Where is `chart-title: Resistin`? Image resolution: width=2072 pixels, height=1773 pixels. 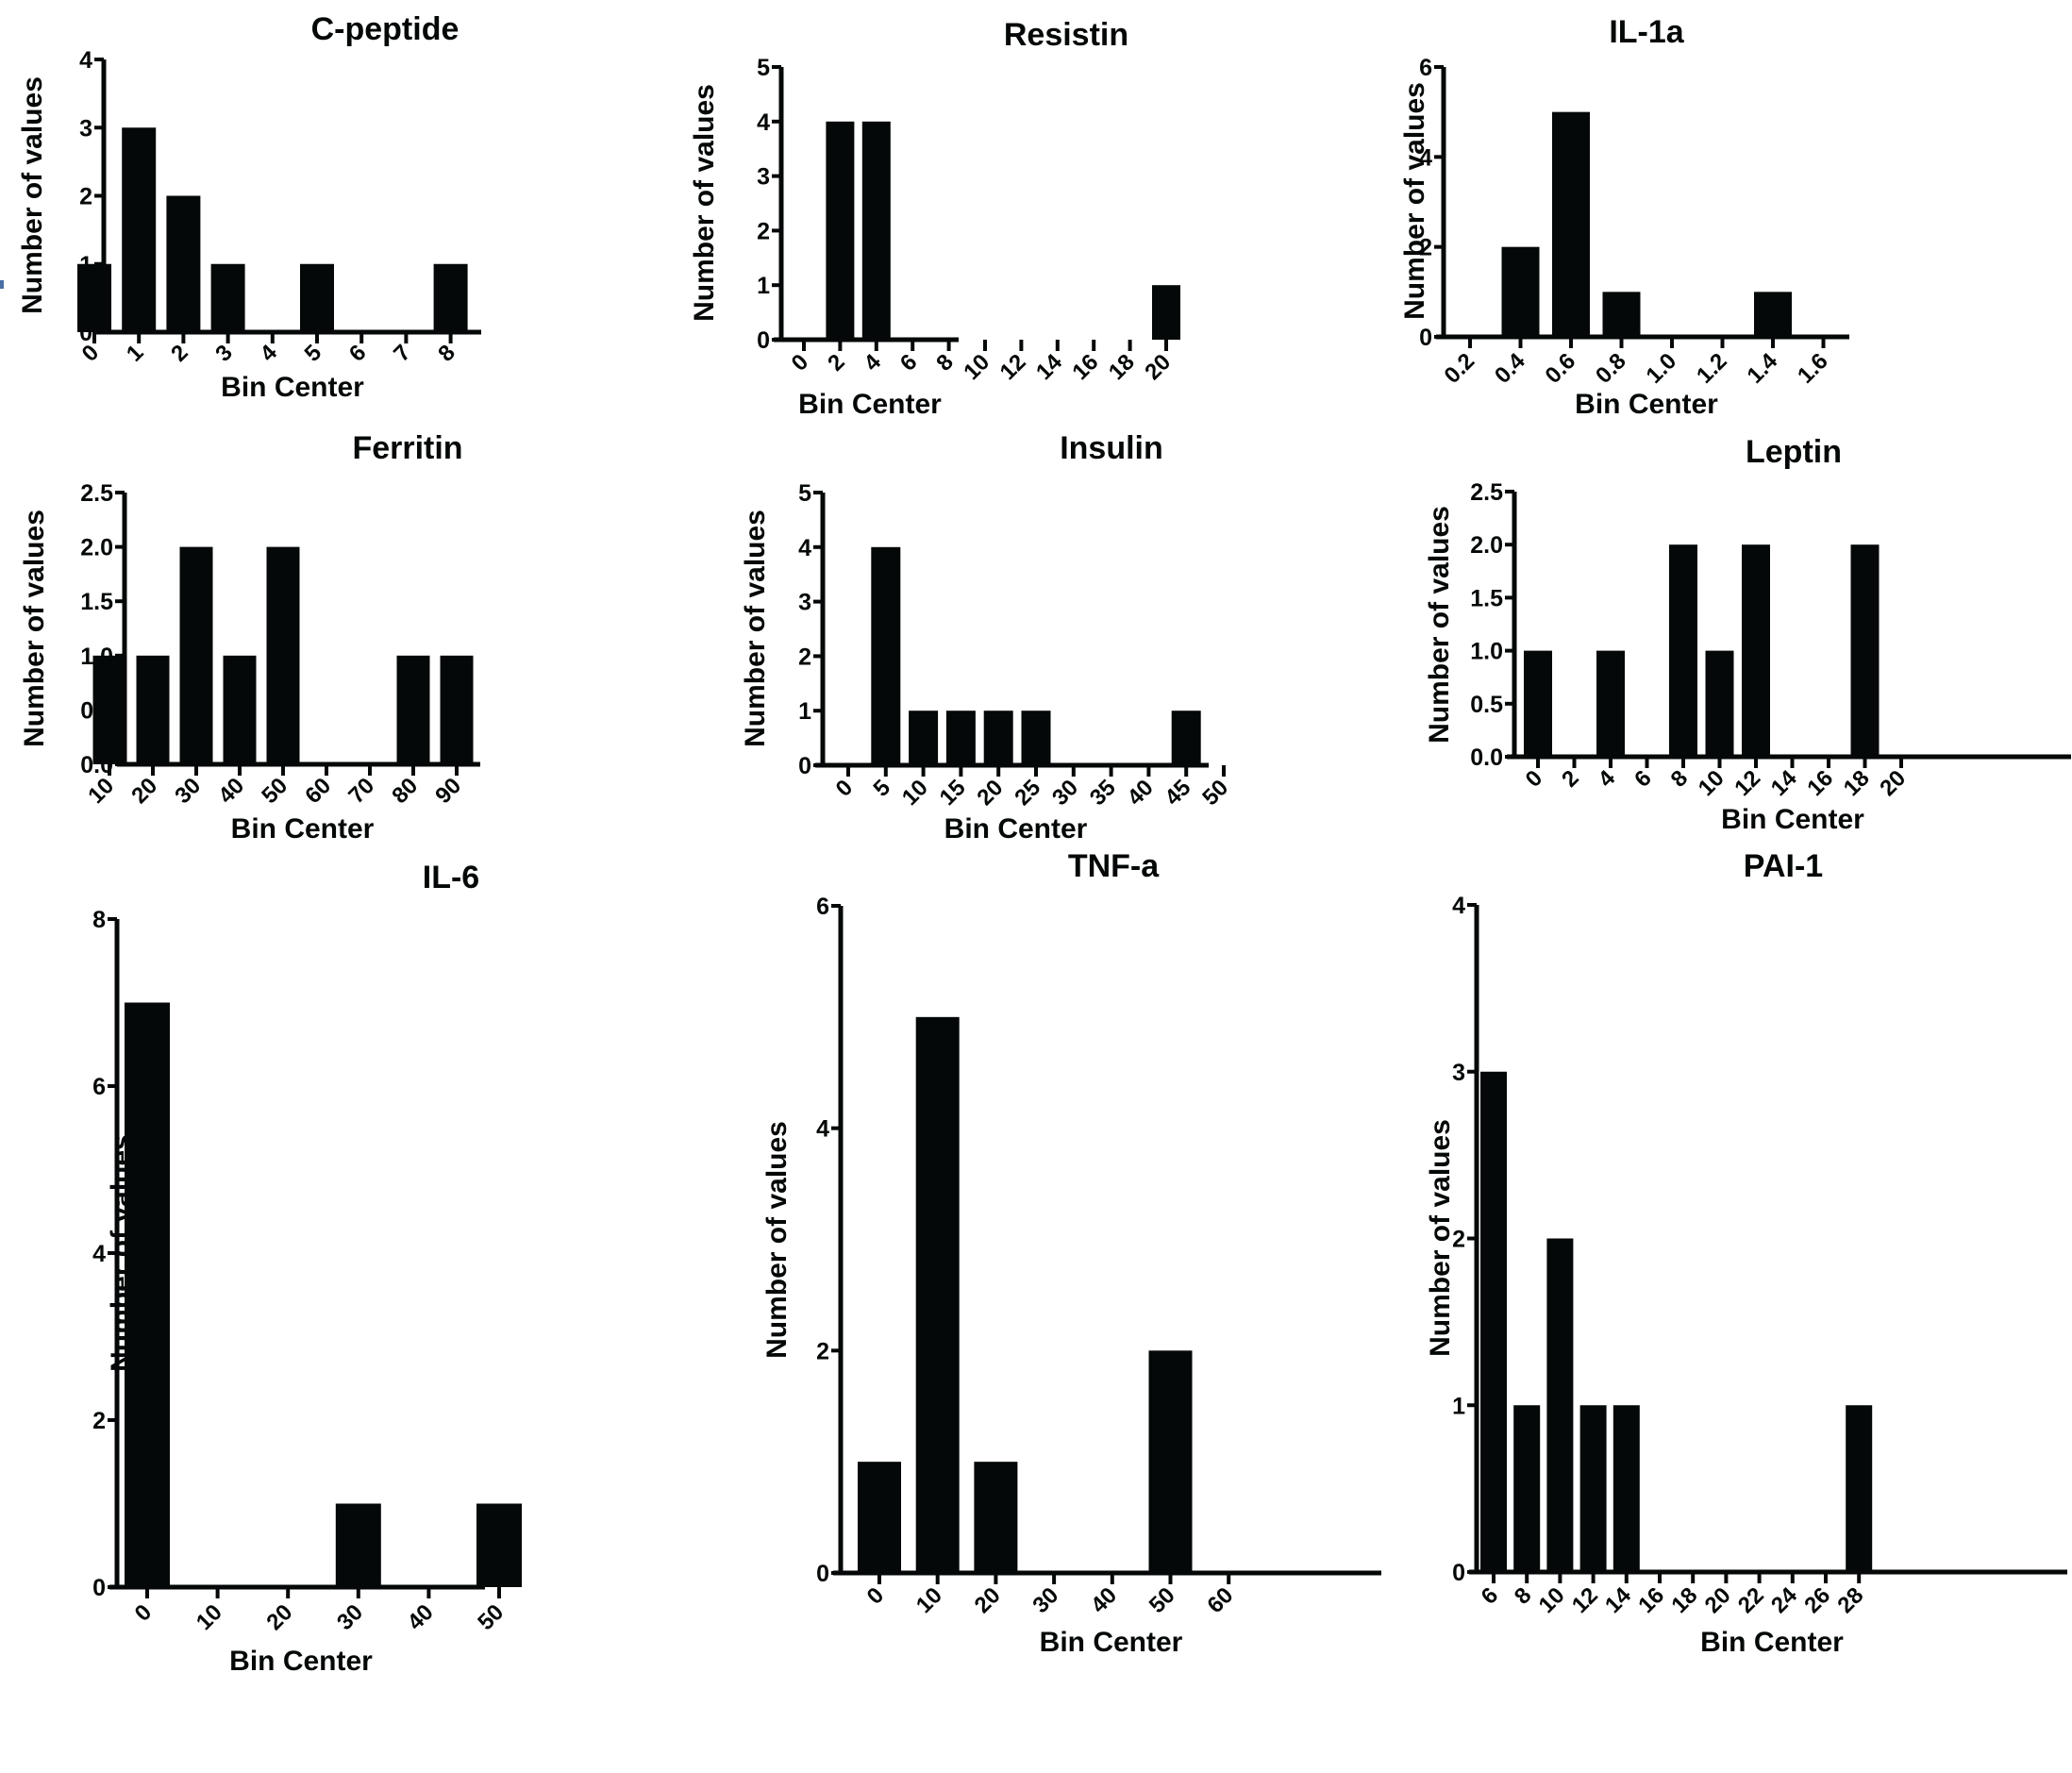 chart-title: Resistin is located at coordinates (1066, 35).